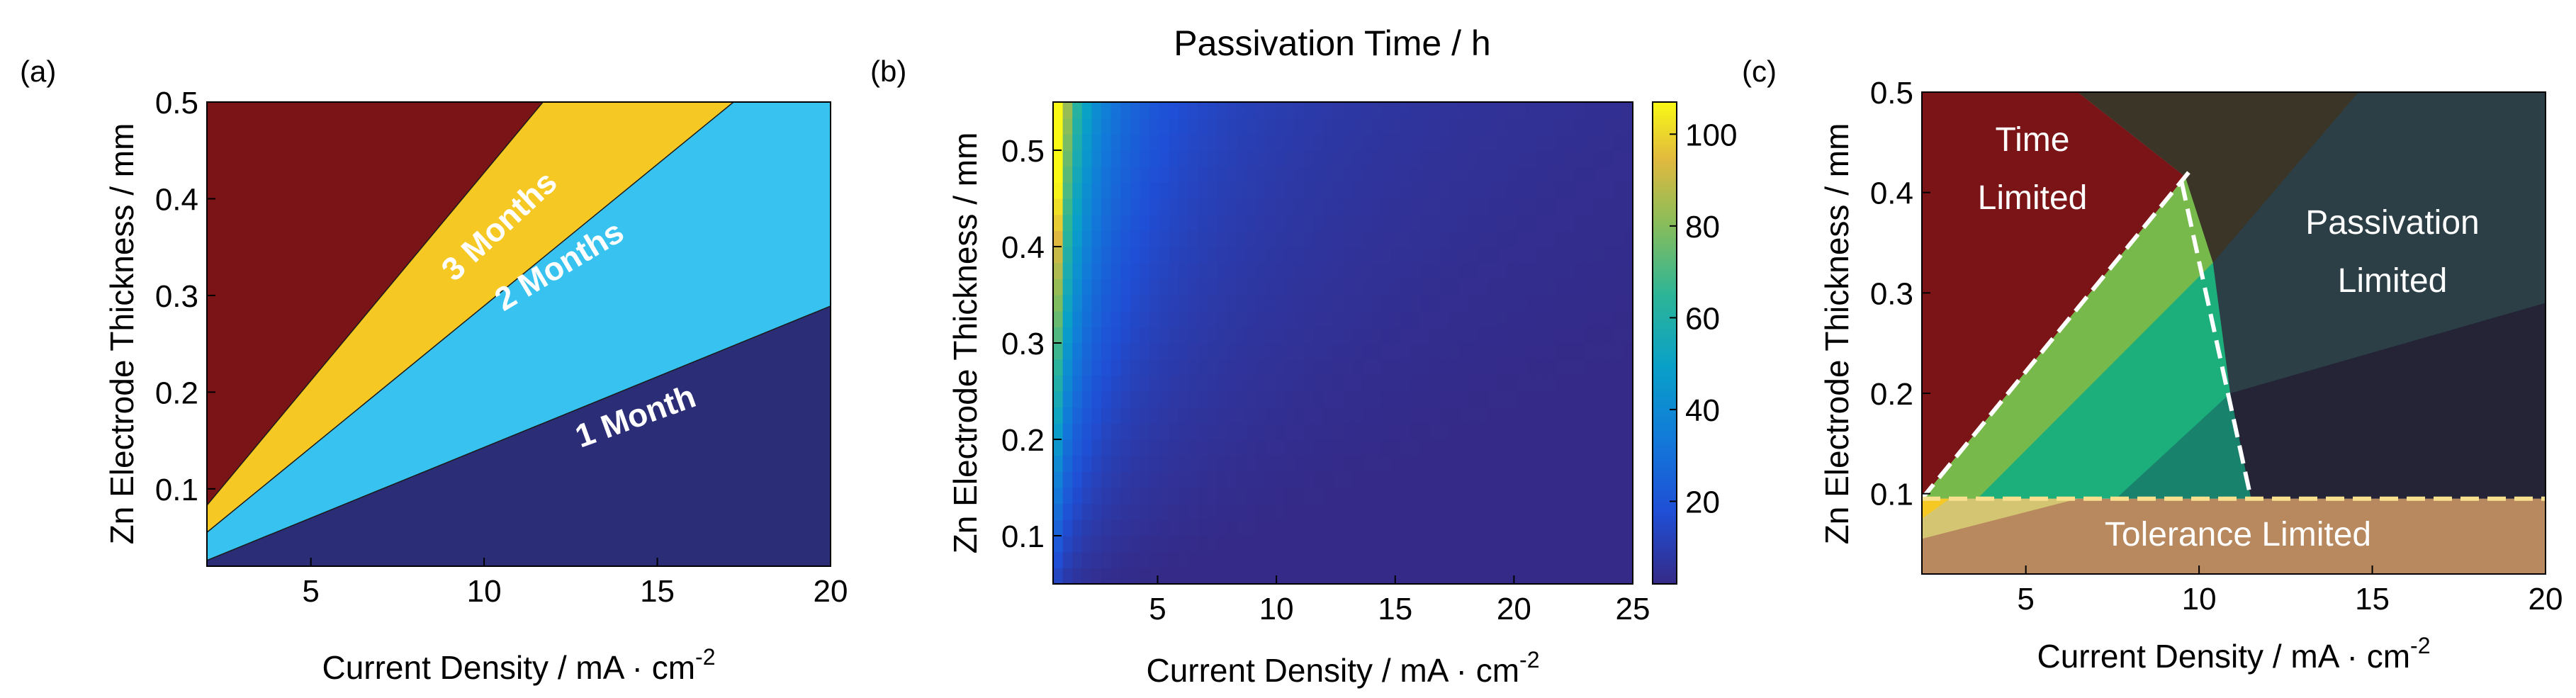 The height and width of the screenshot is (698, 2576). What do you see at coordinates (1276, 609) in the screenshot?
I see `panel-b-x-tick-label: 10` at bounding box center [1276, 609].